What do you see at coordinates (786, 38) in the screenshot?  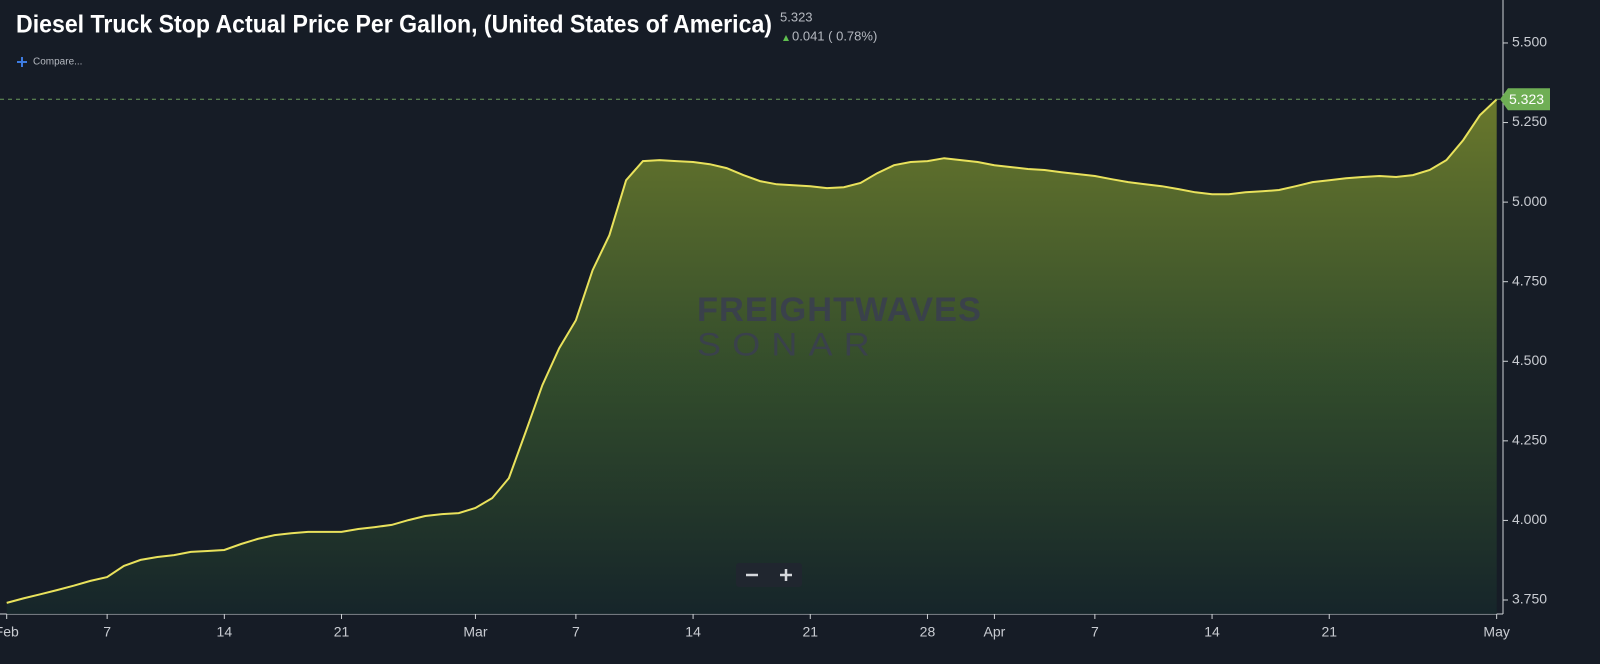 I see `up-arrow` at bounding box center [786, 38].